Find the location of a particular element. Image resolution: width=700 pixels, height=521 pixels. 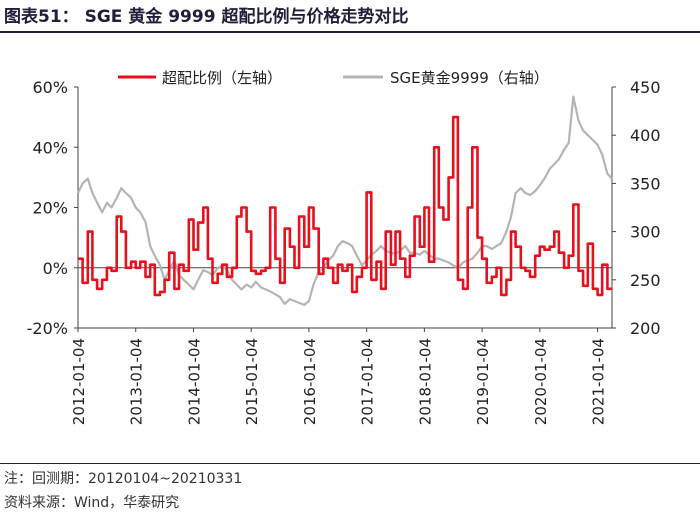

right-tick-label: 450 is located at coordinates (645, 87).